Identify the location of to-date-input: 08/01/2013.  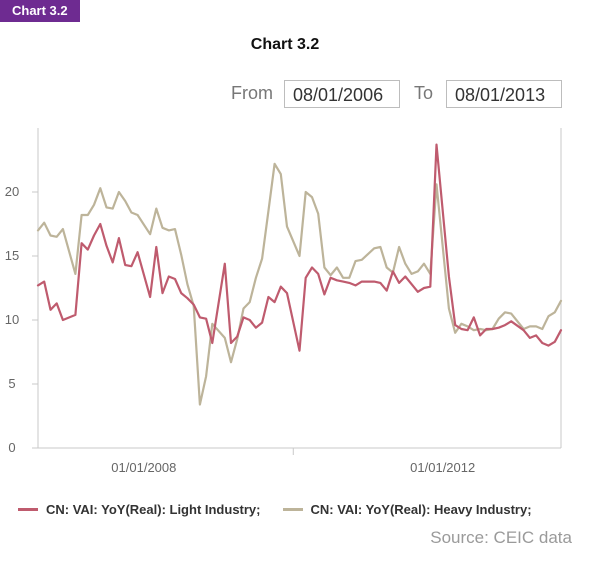
(504, 94).